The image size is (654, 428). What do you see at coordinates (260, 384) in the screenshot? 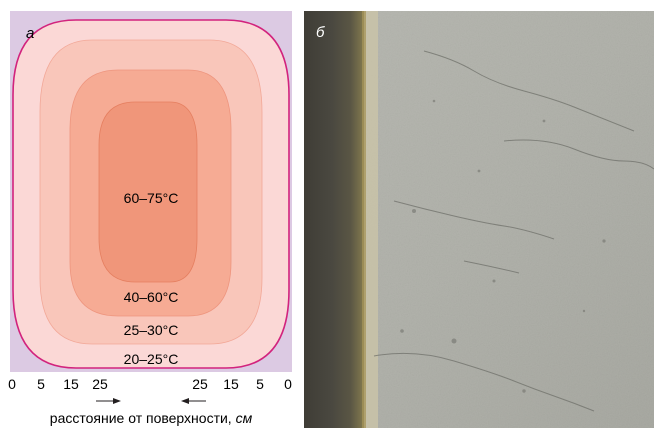
I see `tick-right-5: 5` at bounding box center [260, 384].